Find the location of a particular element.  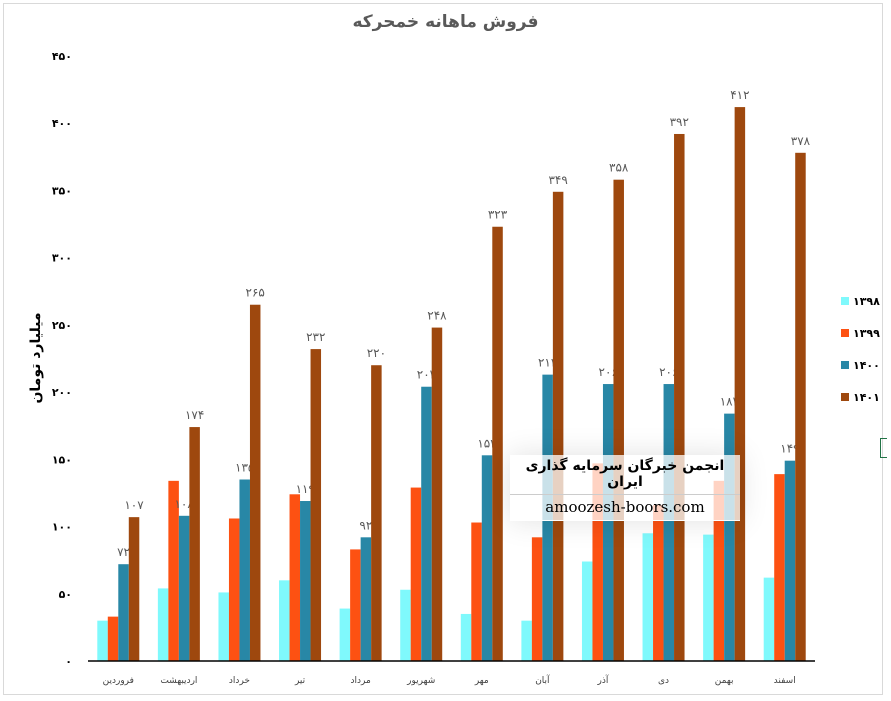

legend-item: ۱۳۹۸ is located at coordinates (860, 301).